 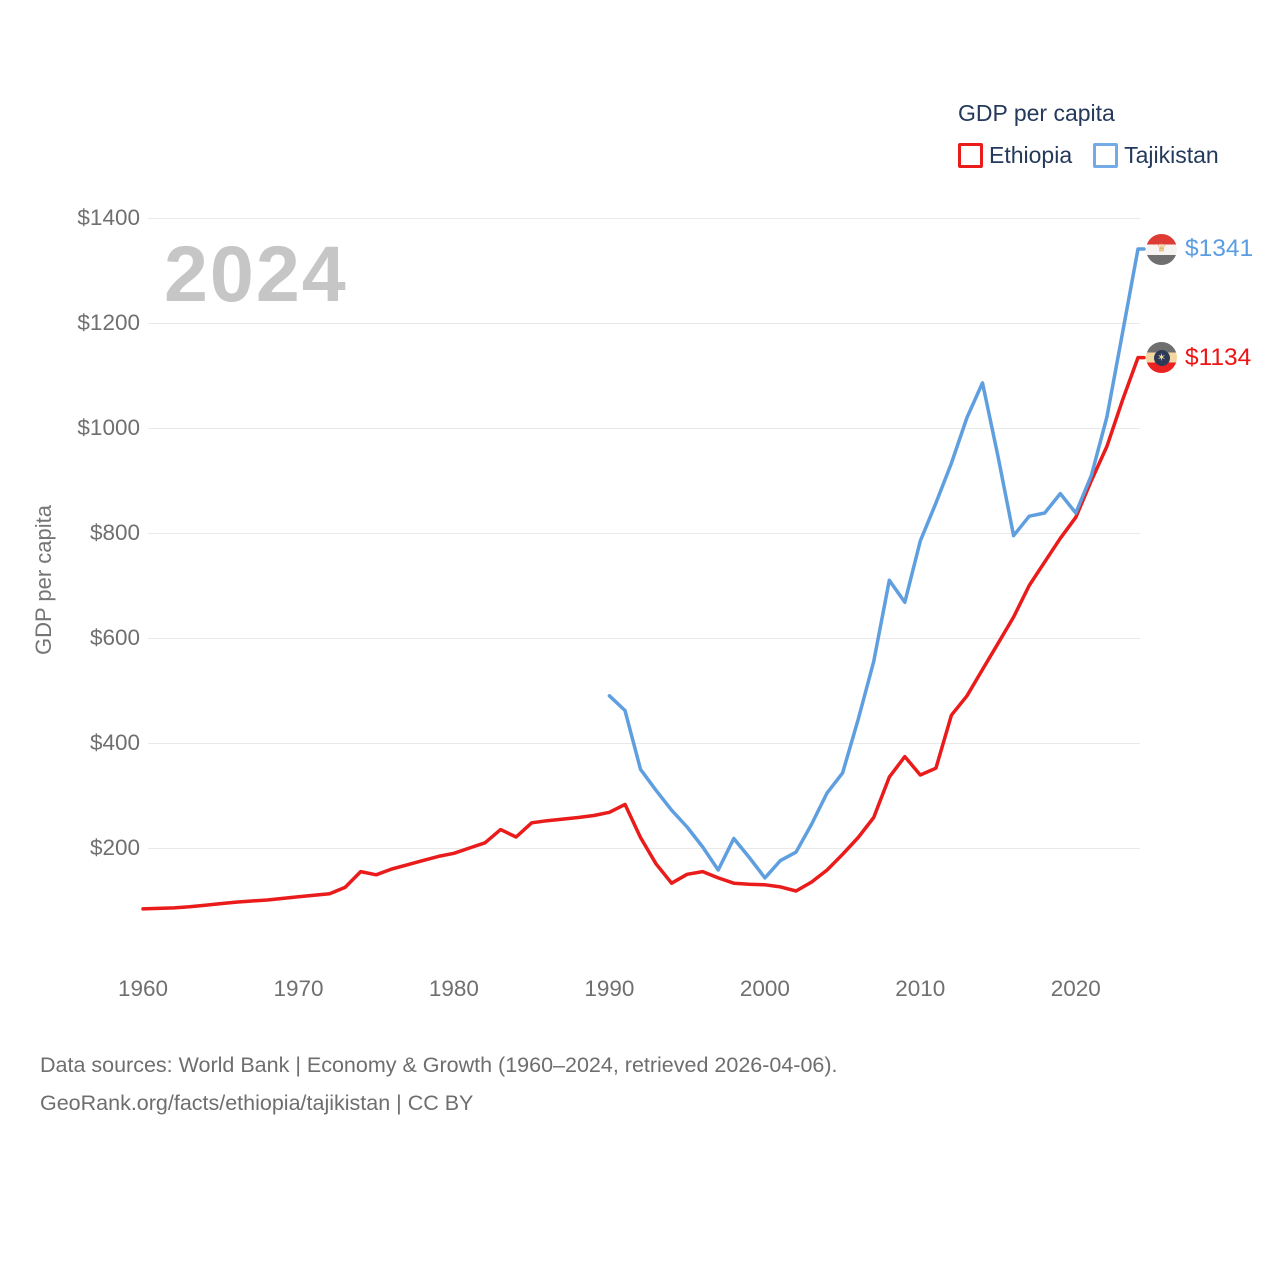 What do you see at coordinates (1218, 357) in the screenshot?
I see `ethiopia-end-value: $1134` at bounding box center [1218, 357].